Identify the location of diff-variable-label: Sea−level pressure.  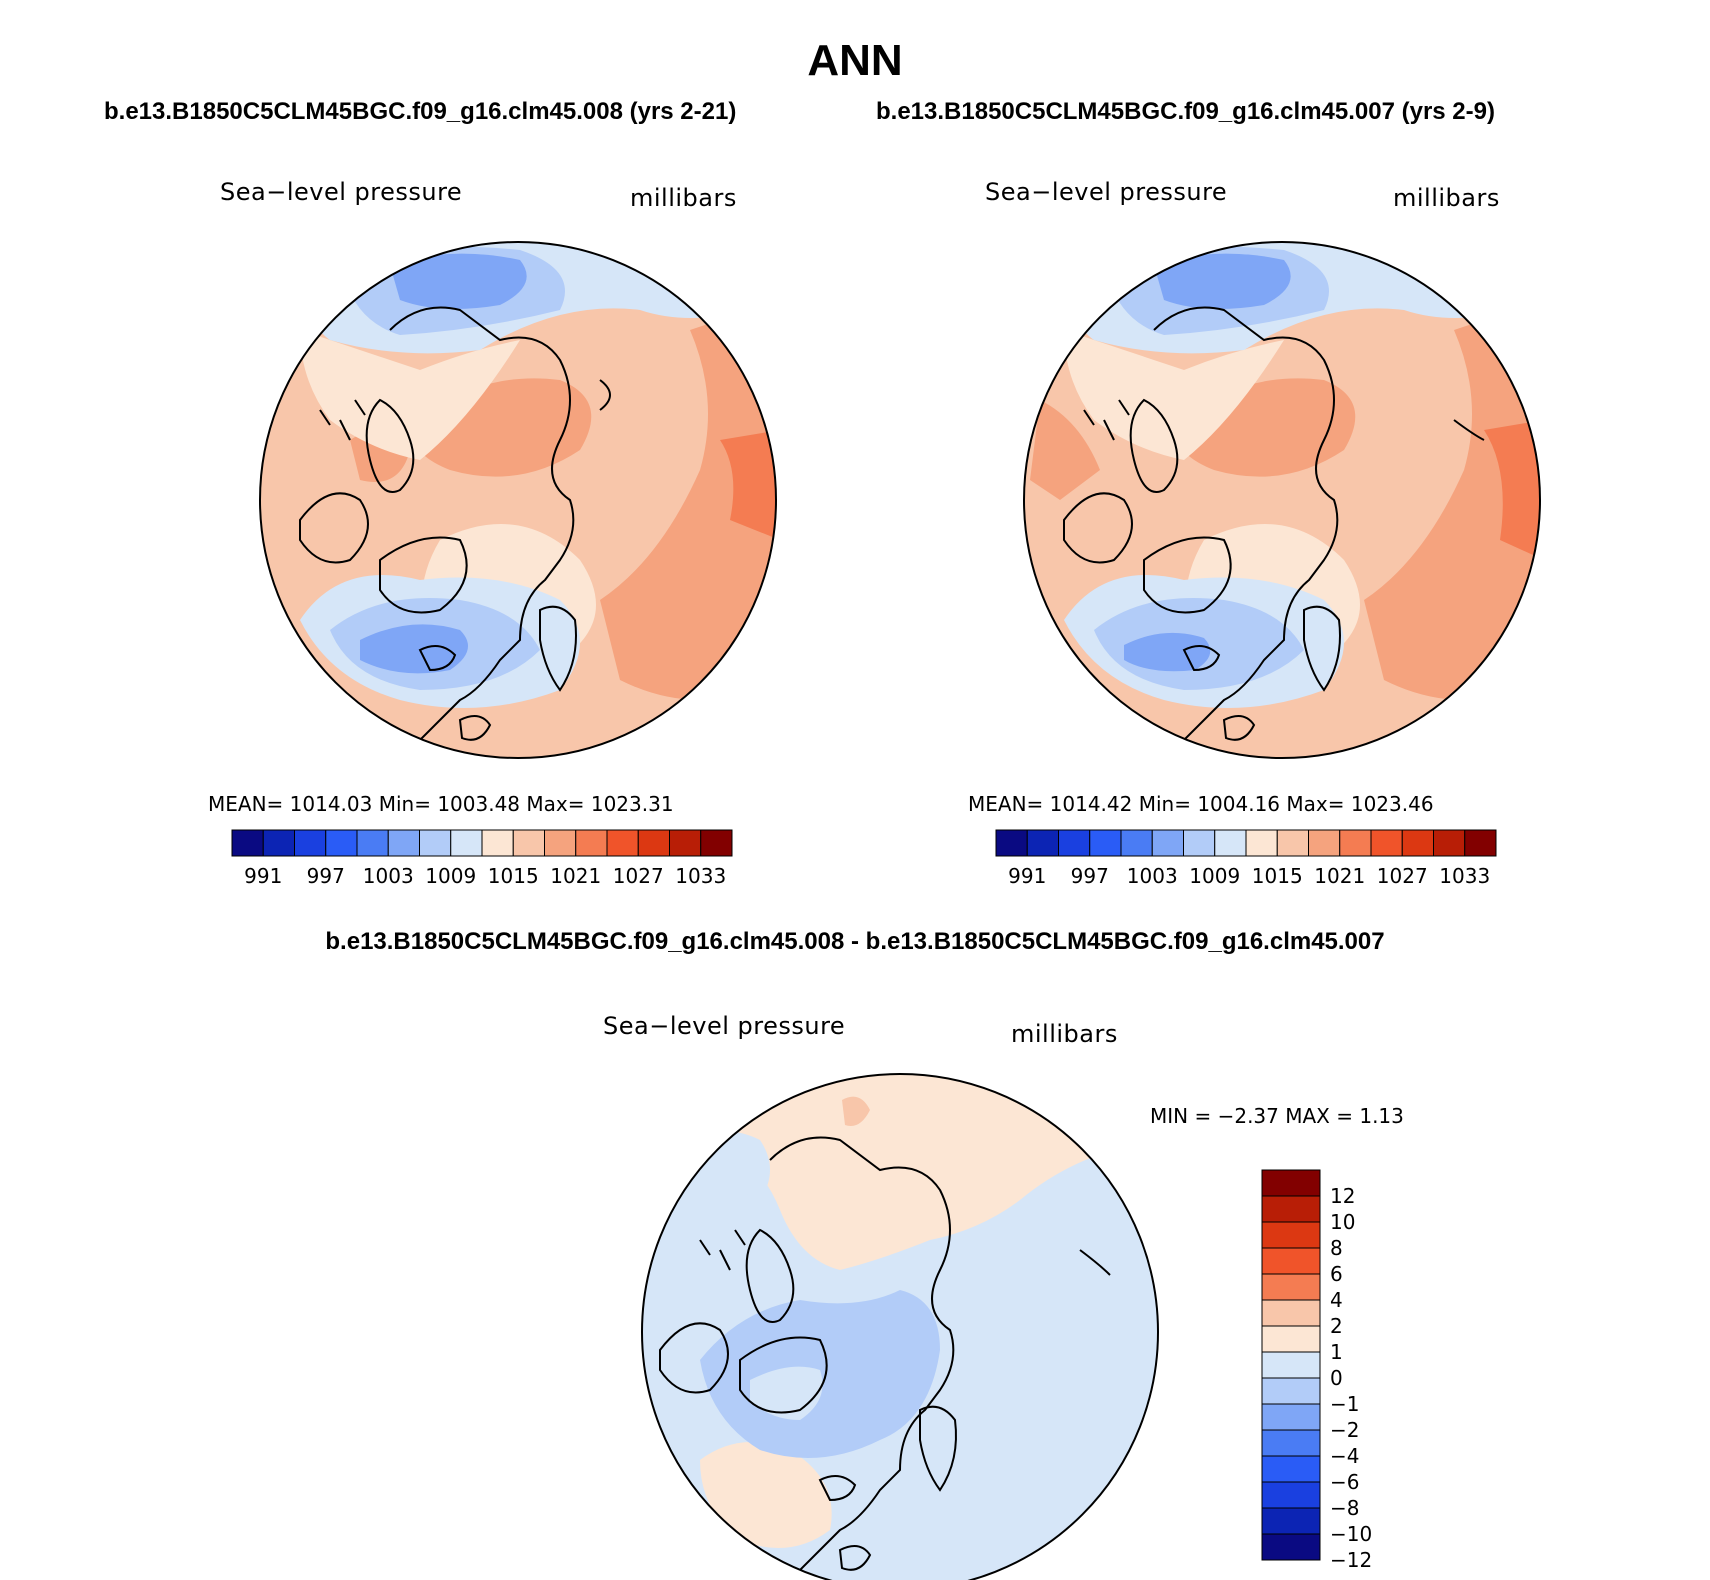
(724, 1026).